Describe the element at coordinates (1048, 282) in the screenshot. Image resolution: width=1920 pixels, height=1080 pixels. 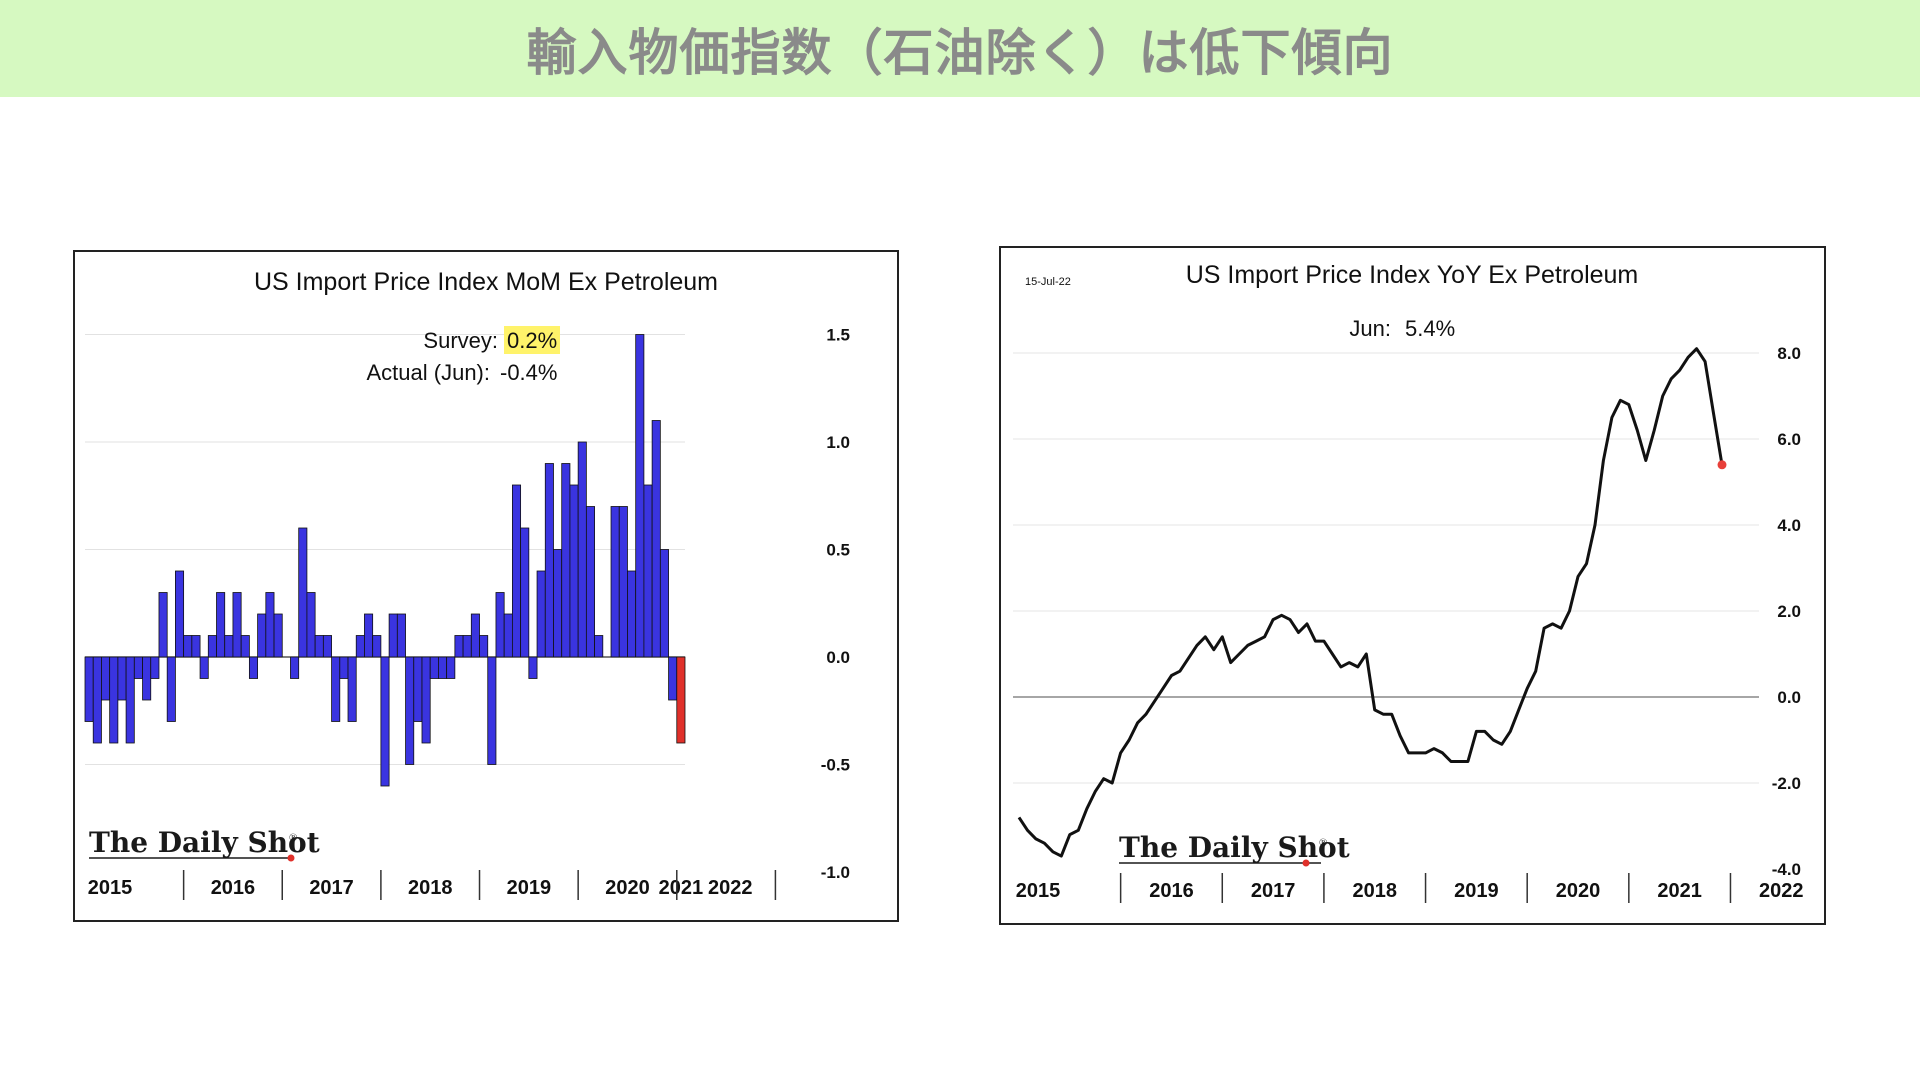
I see `chart-date: 15-Jul-22` at that location.